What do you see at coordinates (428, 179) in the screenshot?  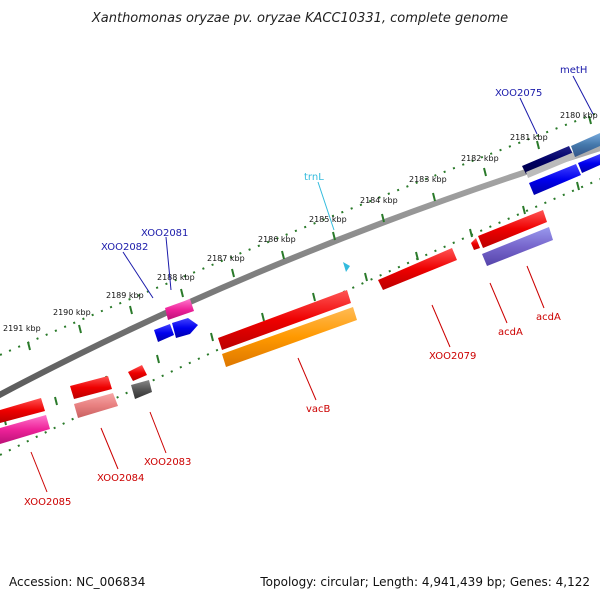 I see `ruler-label: 2183 kbp` at bounding box center [428, 179].